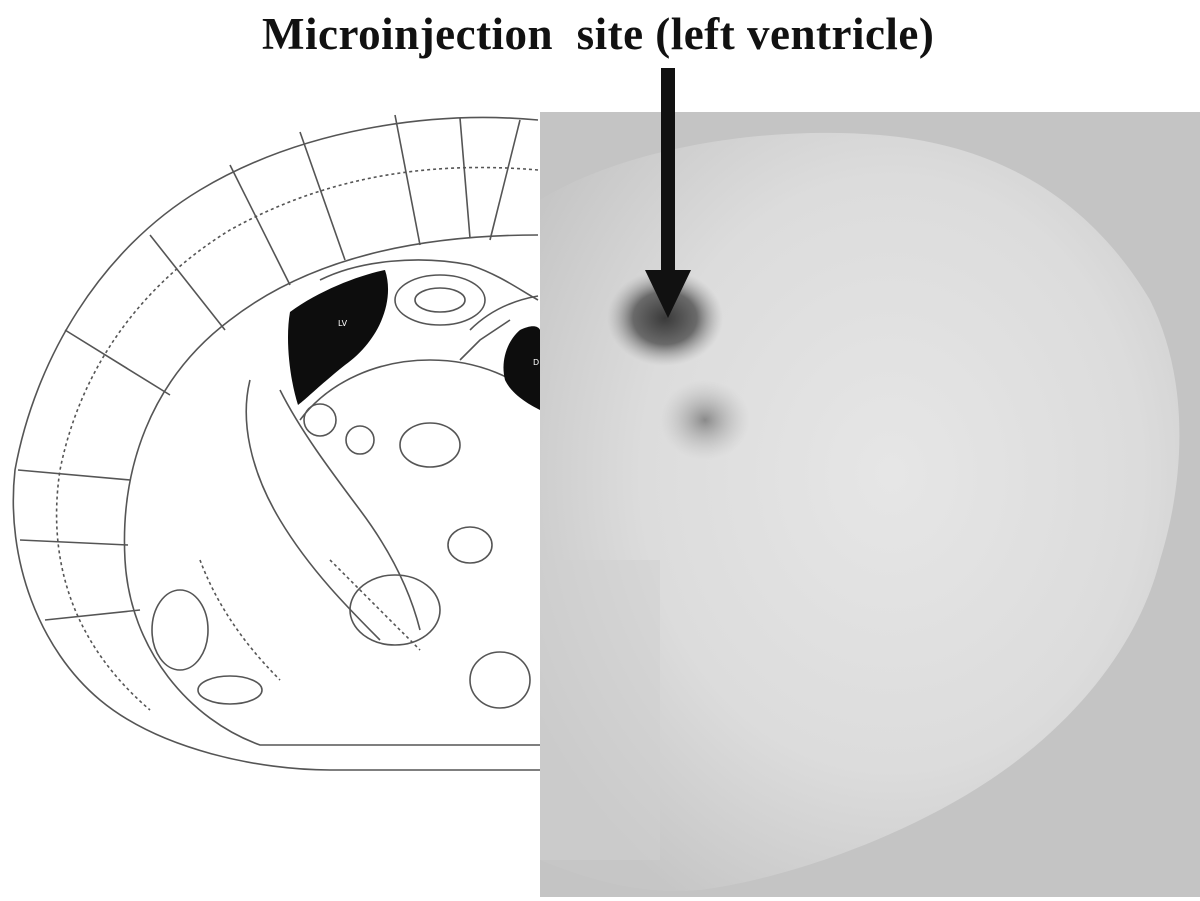  Describe the element at coordinates (343, 323) in the screenshot. I see `atlas-label-lv: LV` at that location.